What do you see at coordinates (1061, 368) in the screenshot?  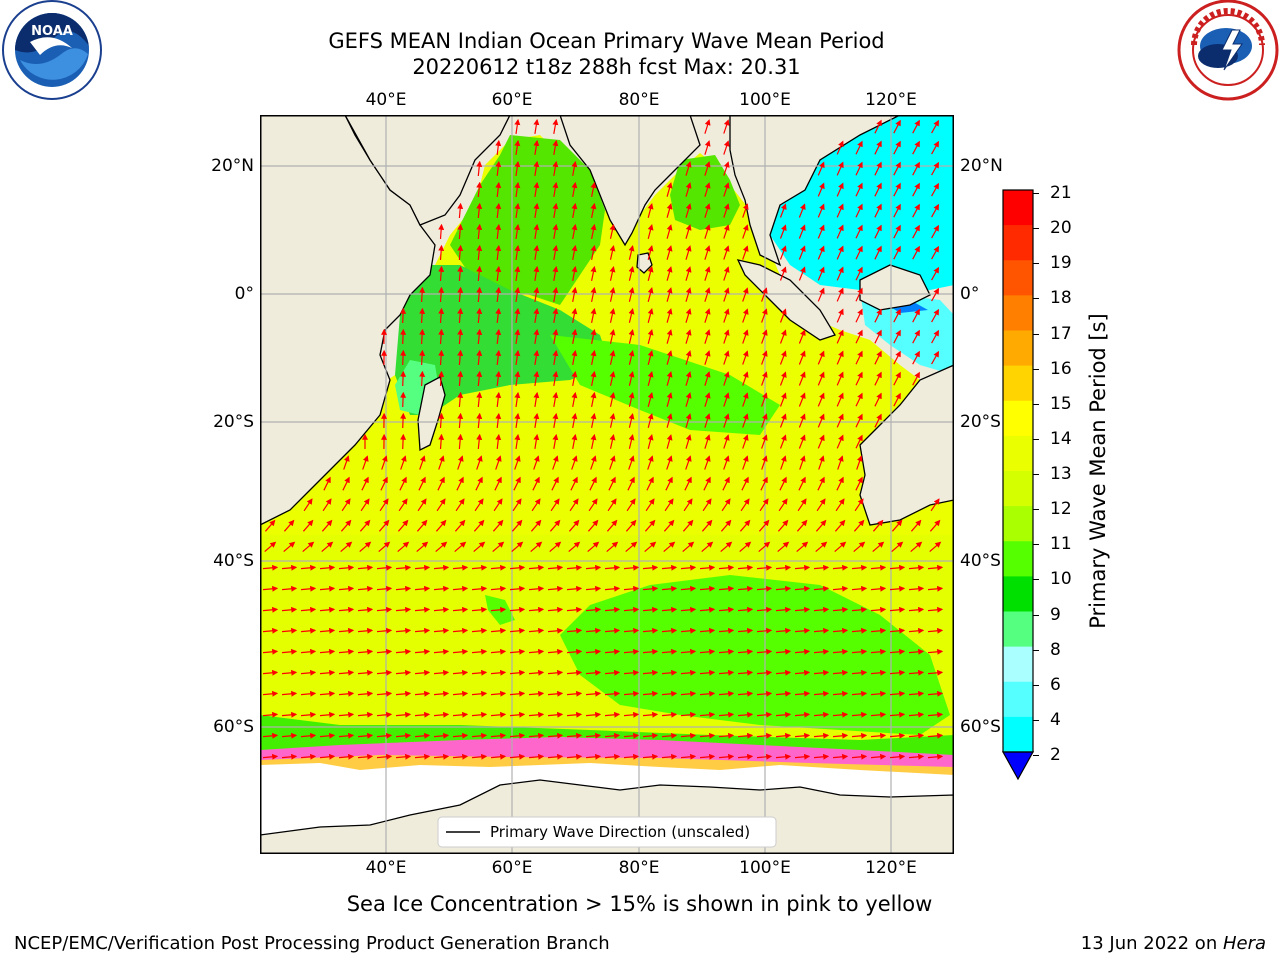 I see `colorbar-tick-label: 16` at bounding box center [1061, 368].